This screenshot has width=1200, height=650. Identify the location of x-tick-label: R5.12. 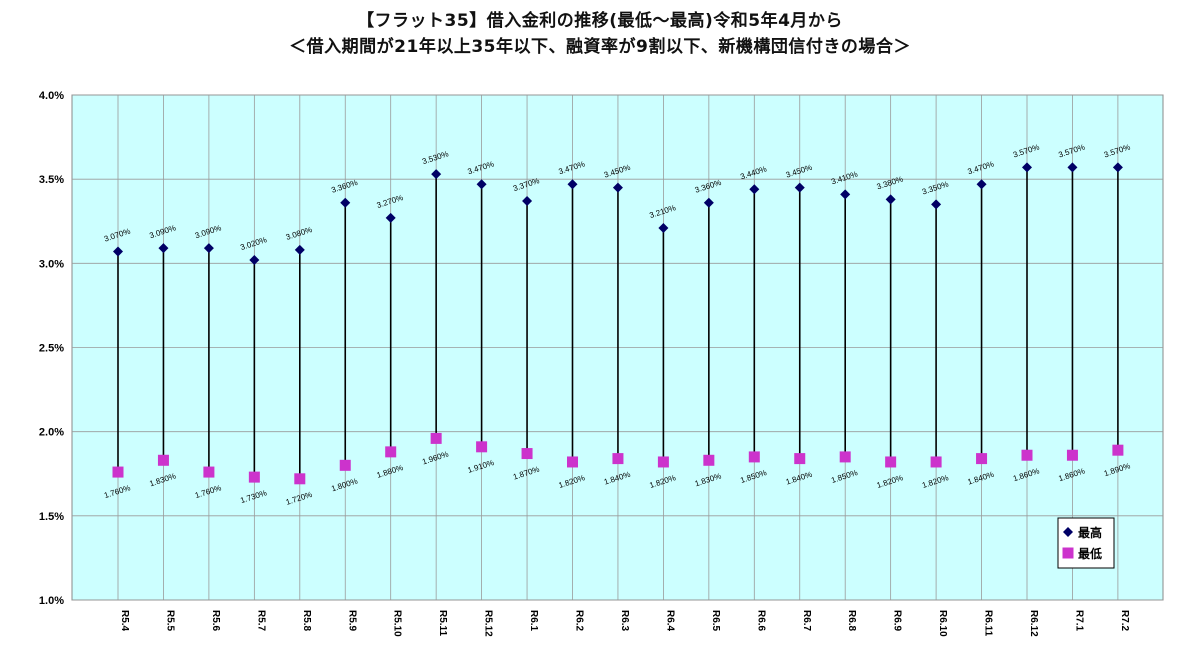
(488, 623).